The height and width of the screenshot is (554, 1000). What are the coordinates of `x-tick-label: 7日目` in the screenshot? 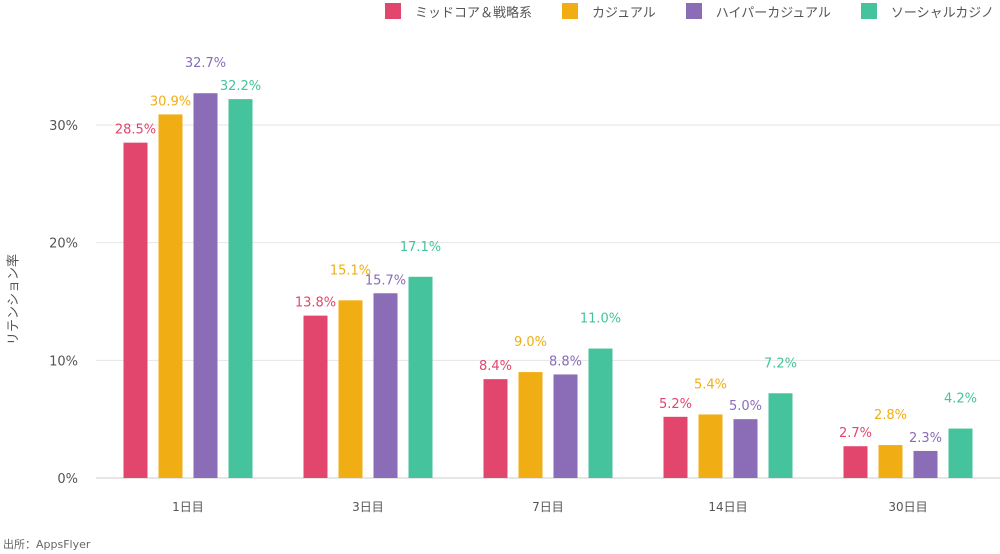 It's located at (548, 507).